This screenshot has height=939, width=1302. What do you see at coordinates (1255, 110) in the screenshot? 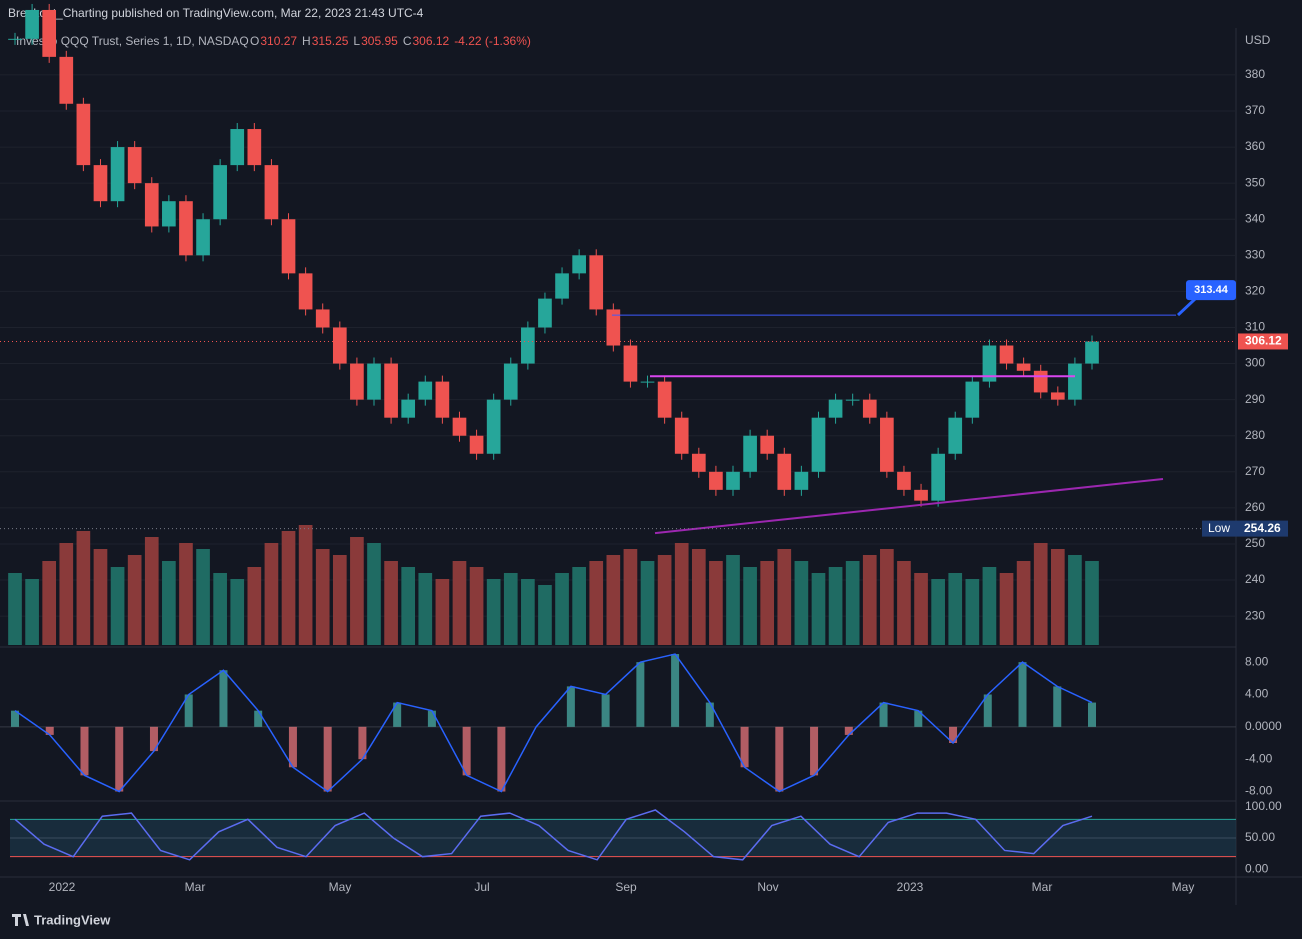
I see `y-tick-label: 370` at bounding box center [1255, 110].